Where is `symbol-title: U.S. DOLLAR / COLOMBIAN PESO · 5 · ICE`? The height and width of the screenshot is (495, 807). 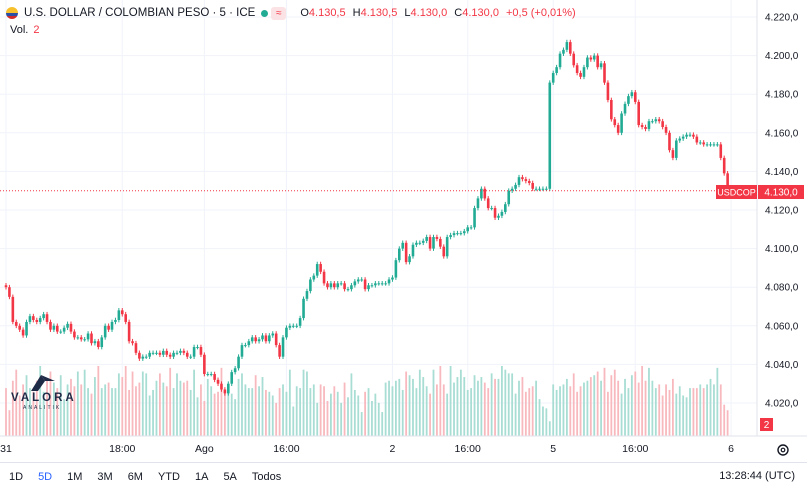 symbol-title: U.S. DOLLAR / COLOMBIAN PESO · 5 · ICE is located at coordinates (140, 13).